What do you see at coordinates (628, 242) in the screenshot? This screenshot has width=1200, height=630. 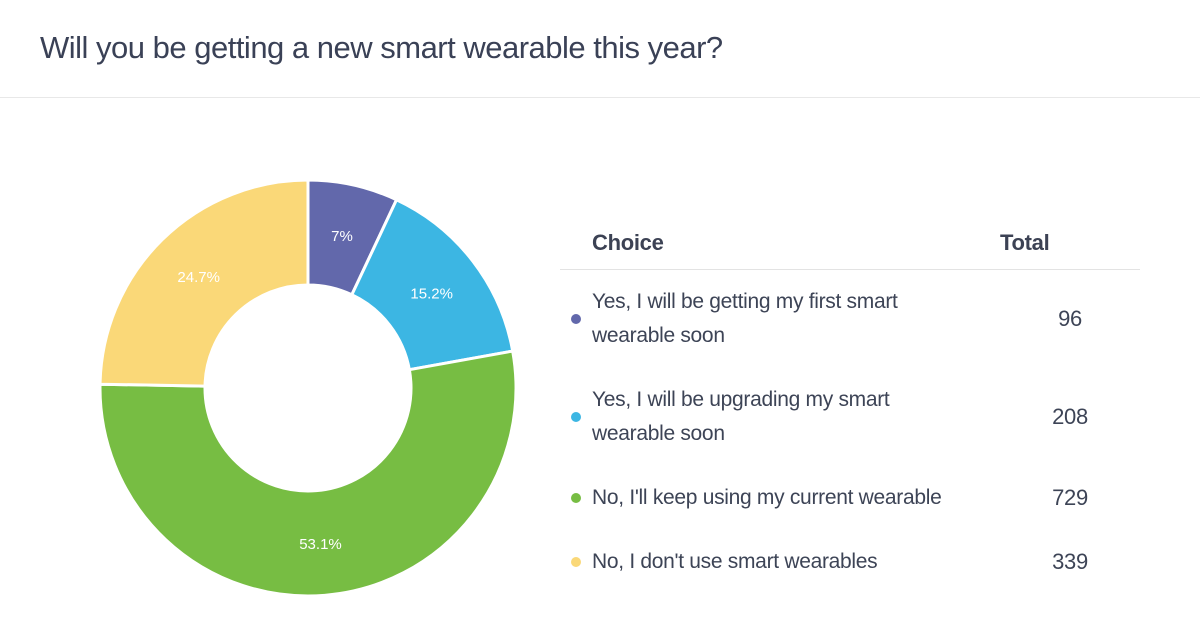 I see `choice-column-header: Choice` at bounding box center [628, 242].